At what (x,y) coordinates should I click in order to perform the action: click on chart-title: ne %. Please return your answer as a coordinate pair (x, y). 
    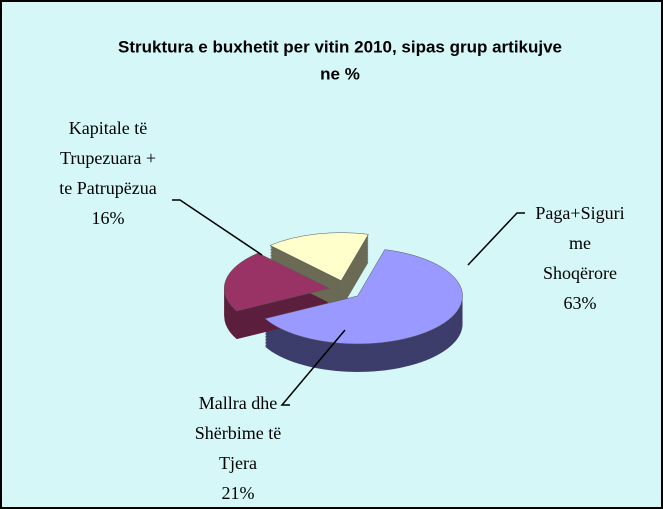
    Looking at the image, I should click on (340, 73).